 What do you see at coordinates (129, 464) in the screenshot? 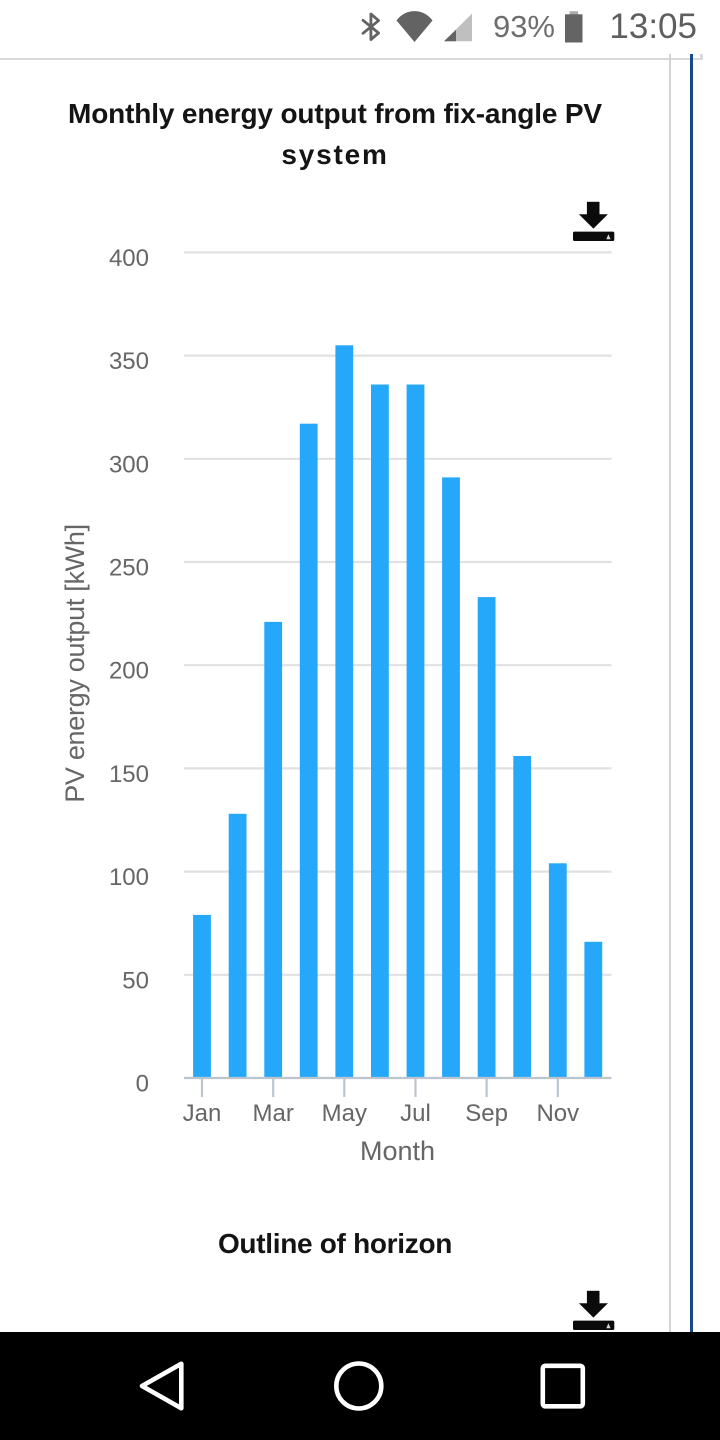
I see `svg-text: 300` at bounding box center [129, 464].